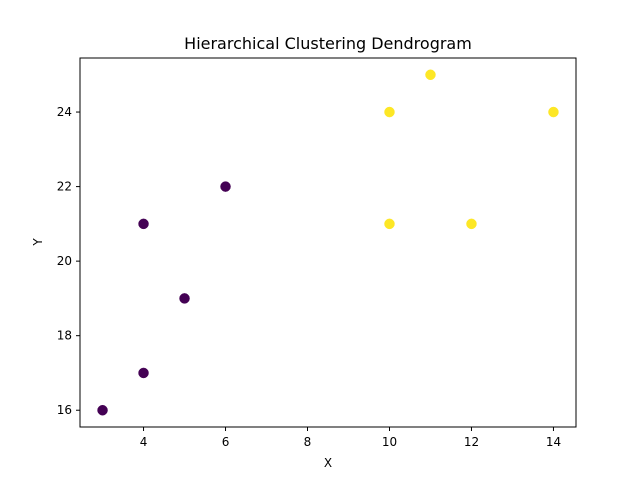 The image size is (640, 480). What do you see at coordinates (64, 261) in the screenshot?
I see `y-tick-label: 20` at bounding box center [64, 261].